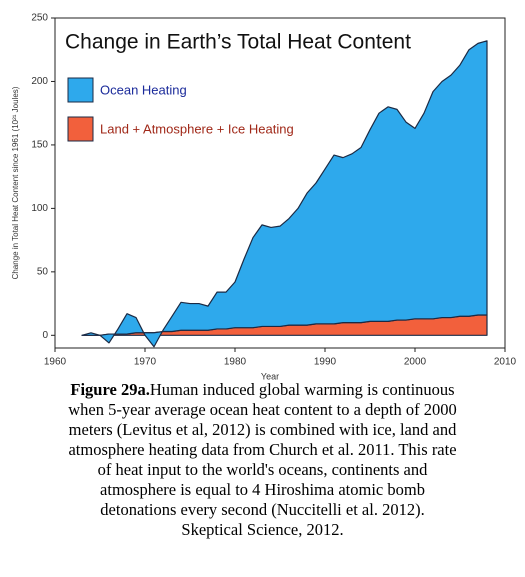  Describe the element at coordinates (45, 335) in the screenshot. I see `y-tick-label: 0` at that location.